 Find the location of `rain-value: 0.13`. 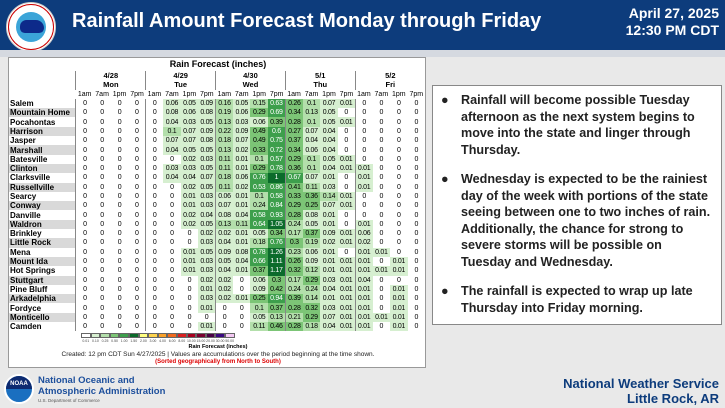

rain-value: 0.13 is located at coordinates (224, 150).